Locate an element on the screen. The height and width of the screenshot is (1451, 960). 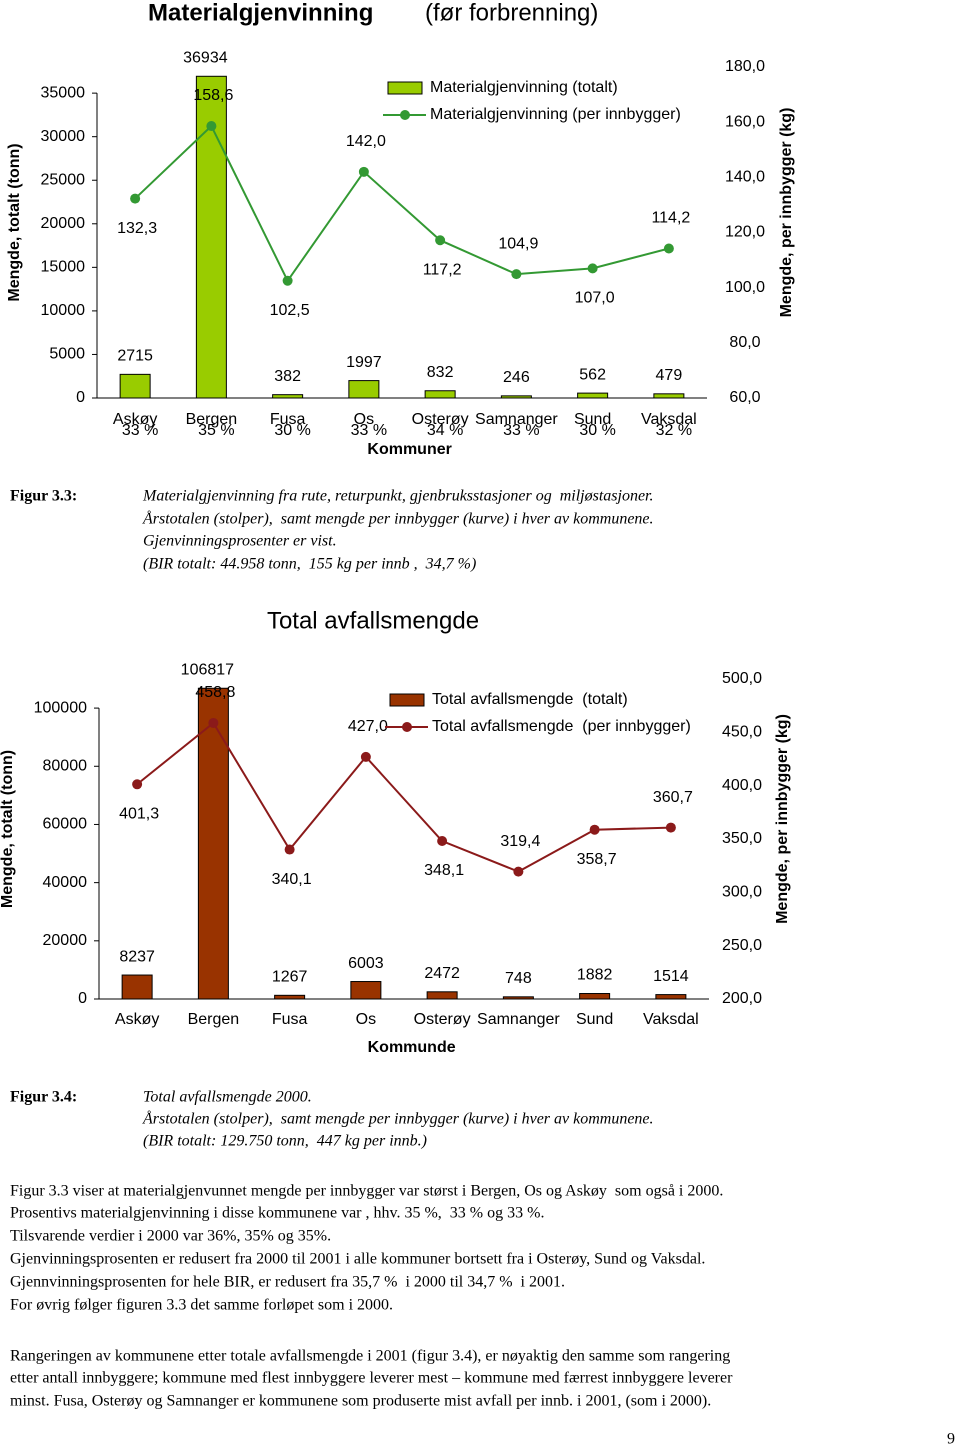
page-number: 9 is located at coordinates (951, 1439).